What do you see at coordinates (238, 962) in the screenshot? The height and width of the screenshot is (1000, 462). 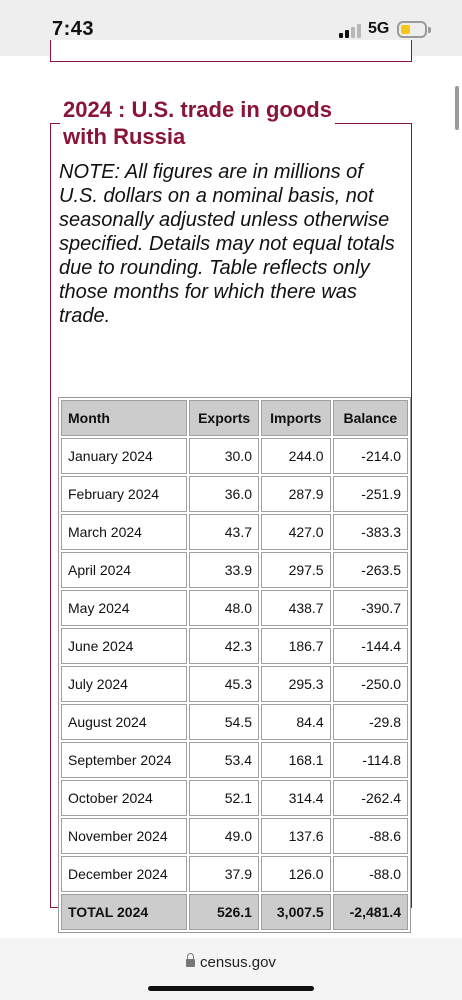 I see `url-text: census.gov` at bounding box center [238, 962].